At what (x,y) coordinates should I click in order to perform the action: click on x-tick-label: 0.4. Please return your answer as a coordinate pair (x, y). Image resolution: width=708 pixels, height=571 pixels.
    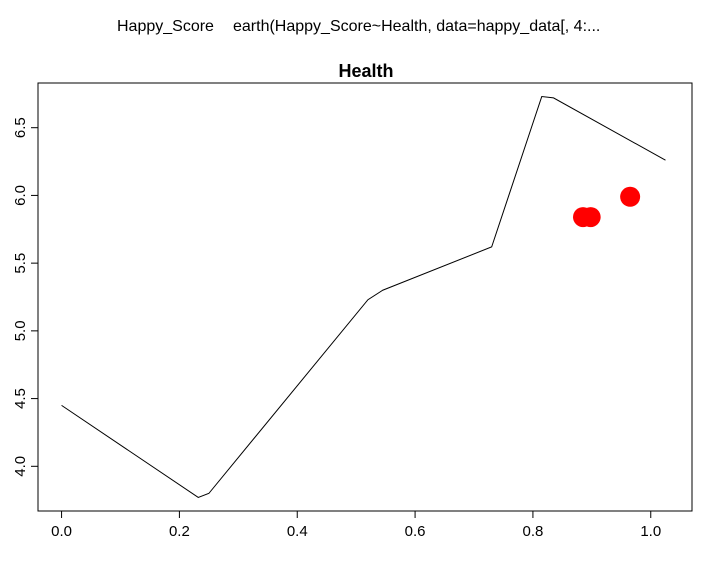
    Looking at the image, I should click on (297, 531).